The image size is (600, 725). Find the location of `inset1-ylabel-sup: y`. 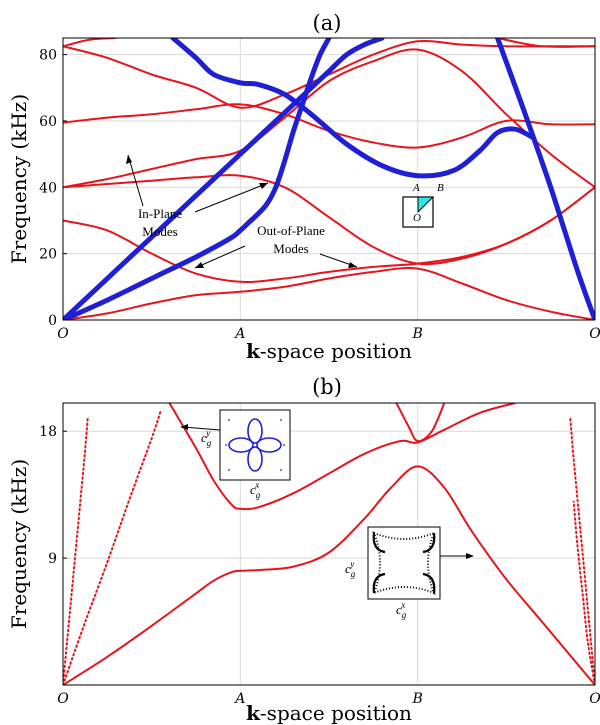

inset1-ylabel-sup: y is located at coordinates (207, 433).